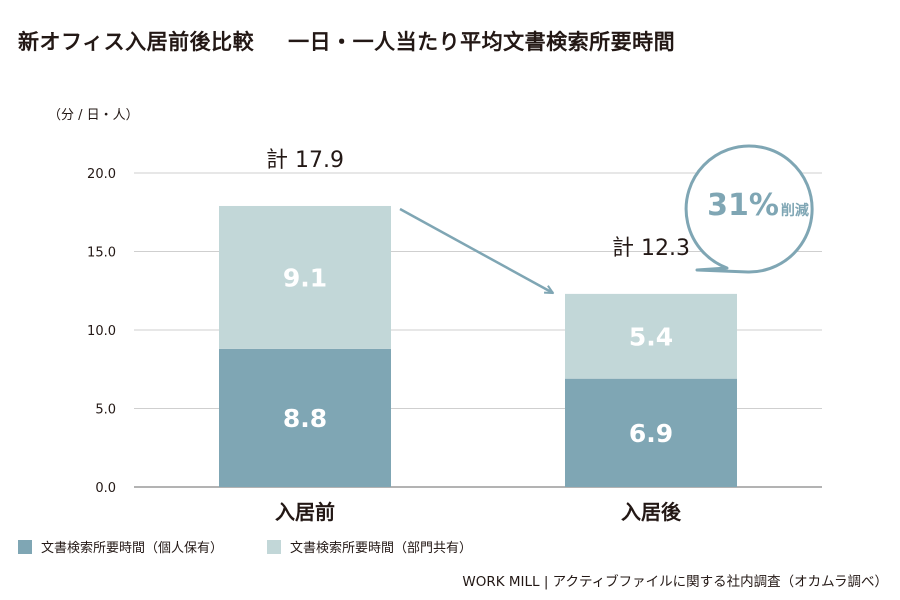 The height and width of the screenshot is (600, 900). What do you see at coordinates (245, 546) in the screenshot?
I see `legend: 文書検索所要時間（個人保有） 文書検索所要時間（部門共有）` at bounding box center [245, 546].